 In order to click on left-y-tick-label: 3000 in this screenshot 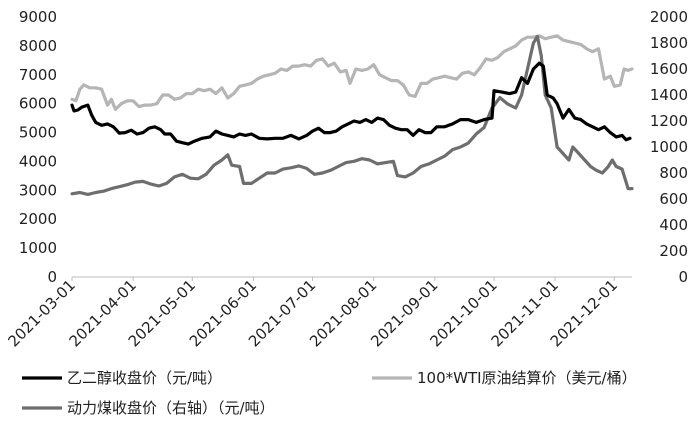, I will do `click(38, 190)`.